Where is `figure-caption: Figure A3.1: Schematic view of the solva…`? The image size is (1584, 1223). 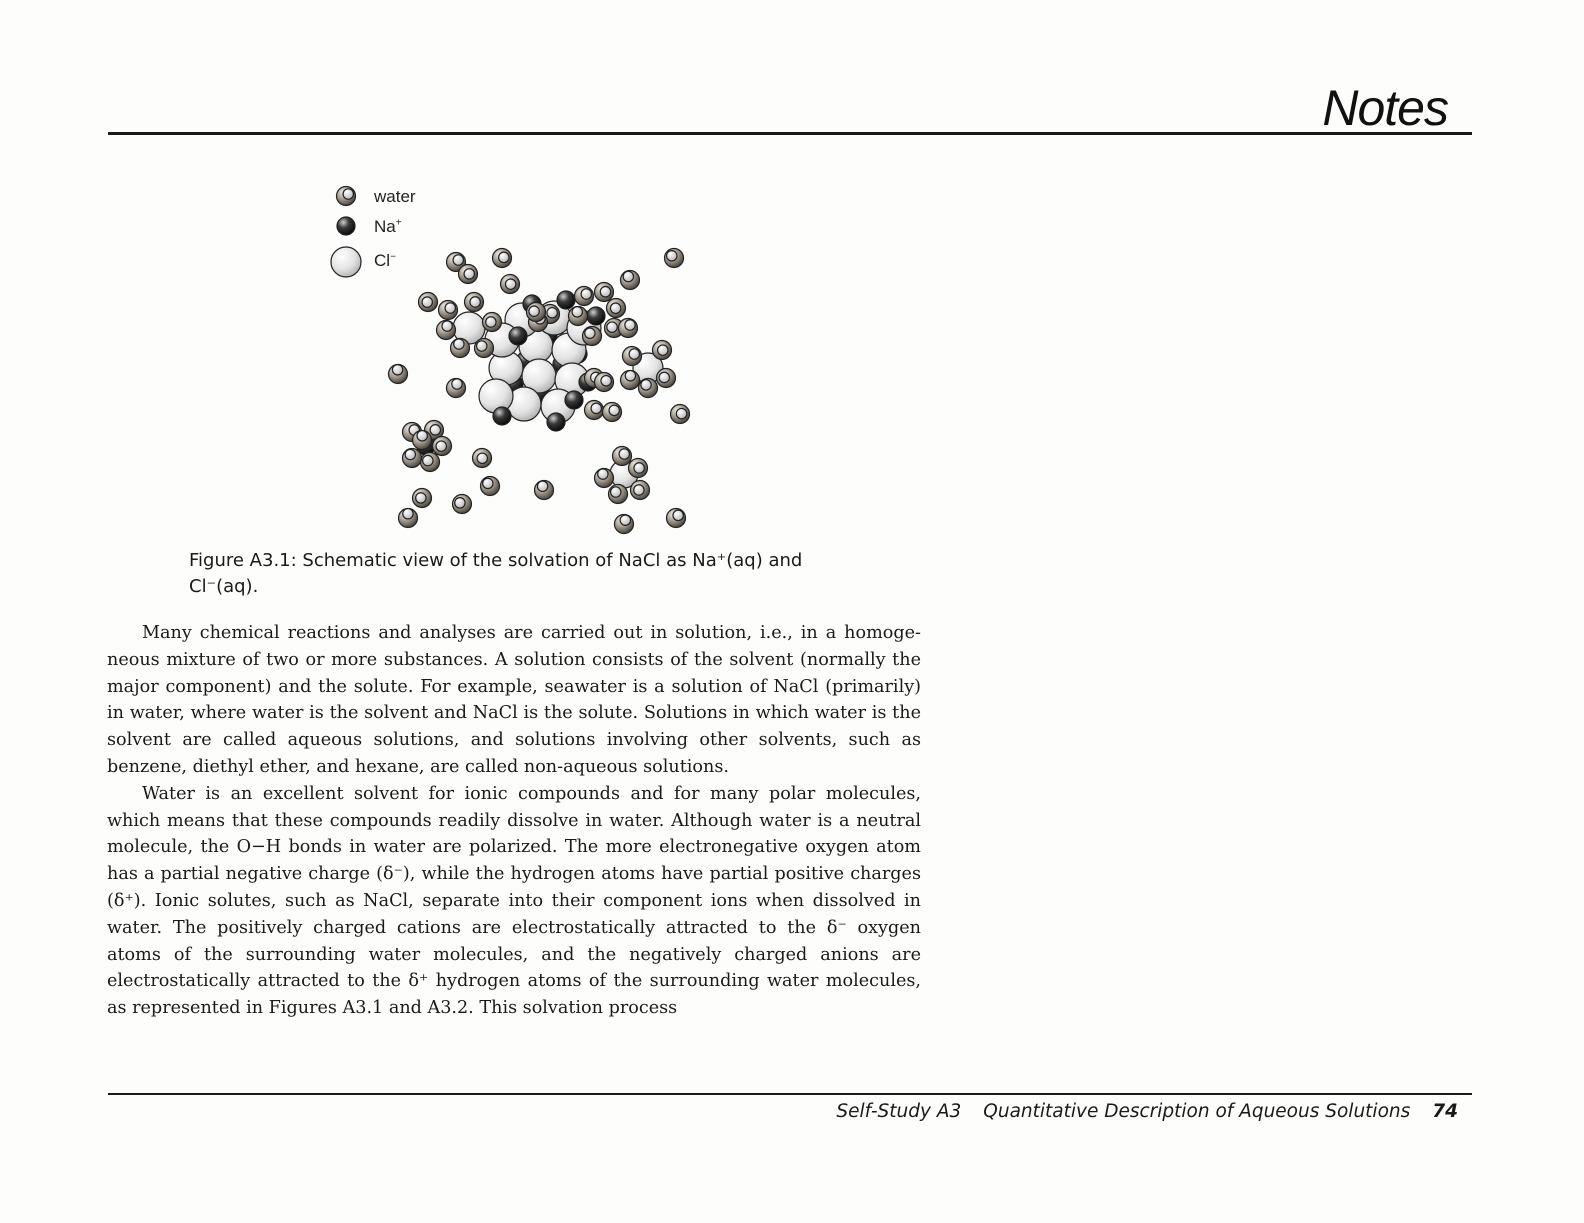
figure-caption: Figure A3.1: Schematic view of the solva… is located at coordinates (529, 574).